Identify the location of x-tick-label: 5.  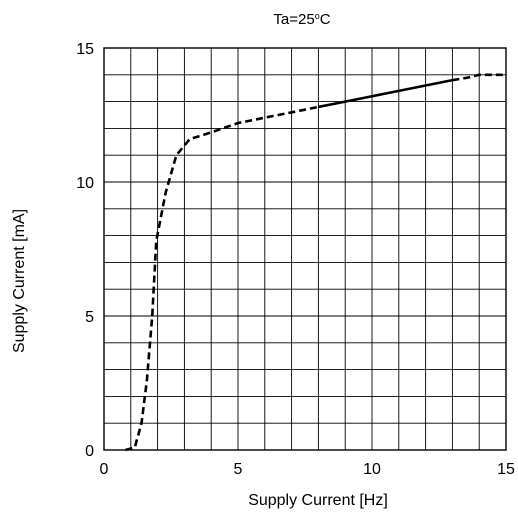
(238, 469).